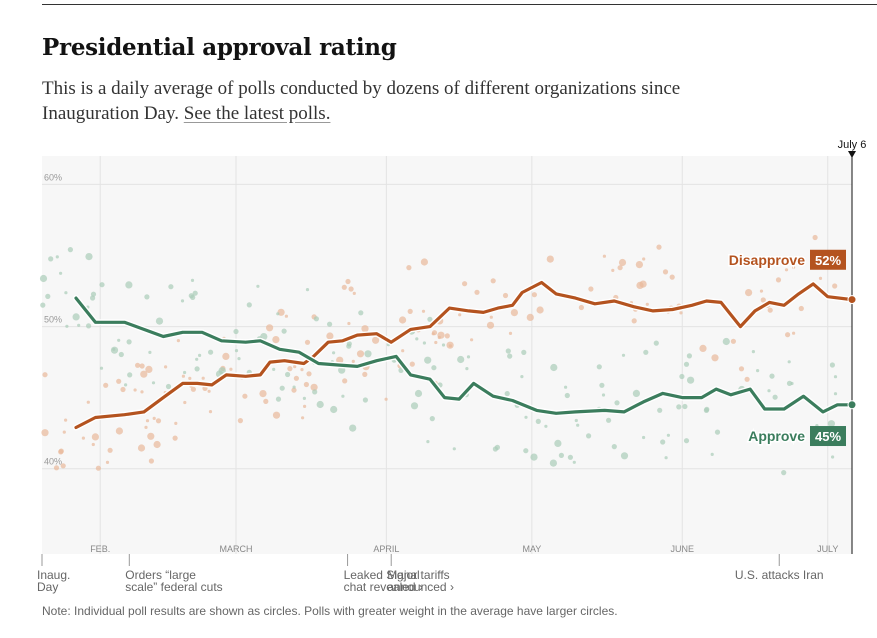 This screenshot has height=638, width=877. What do you see at coordinates (100, 549) in the screenshot?
I see `month-tick-label: FEB.` at bounding box center [100, 549].